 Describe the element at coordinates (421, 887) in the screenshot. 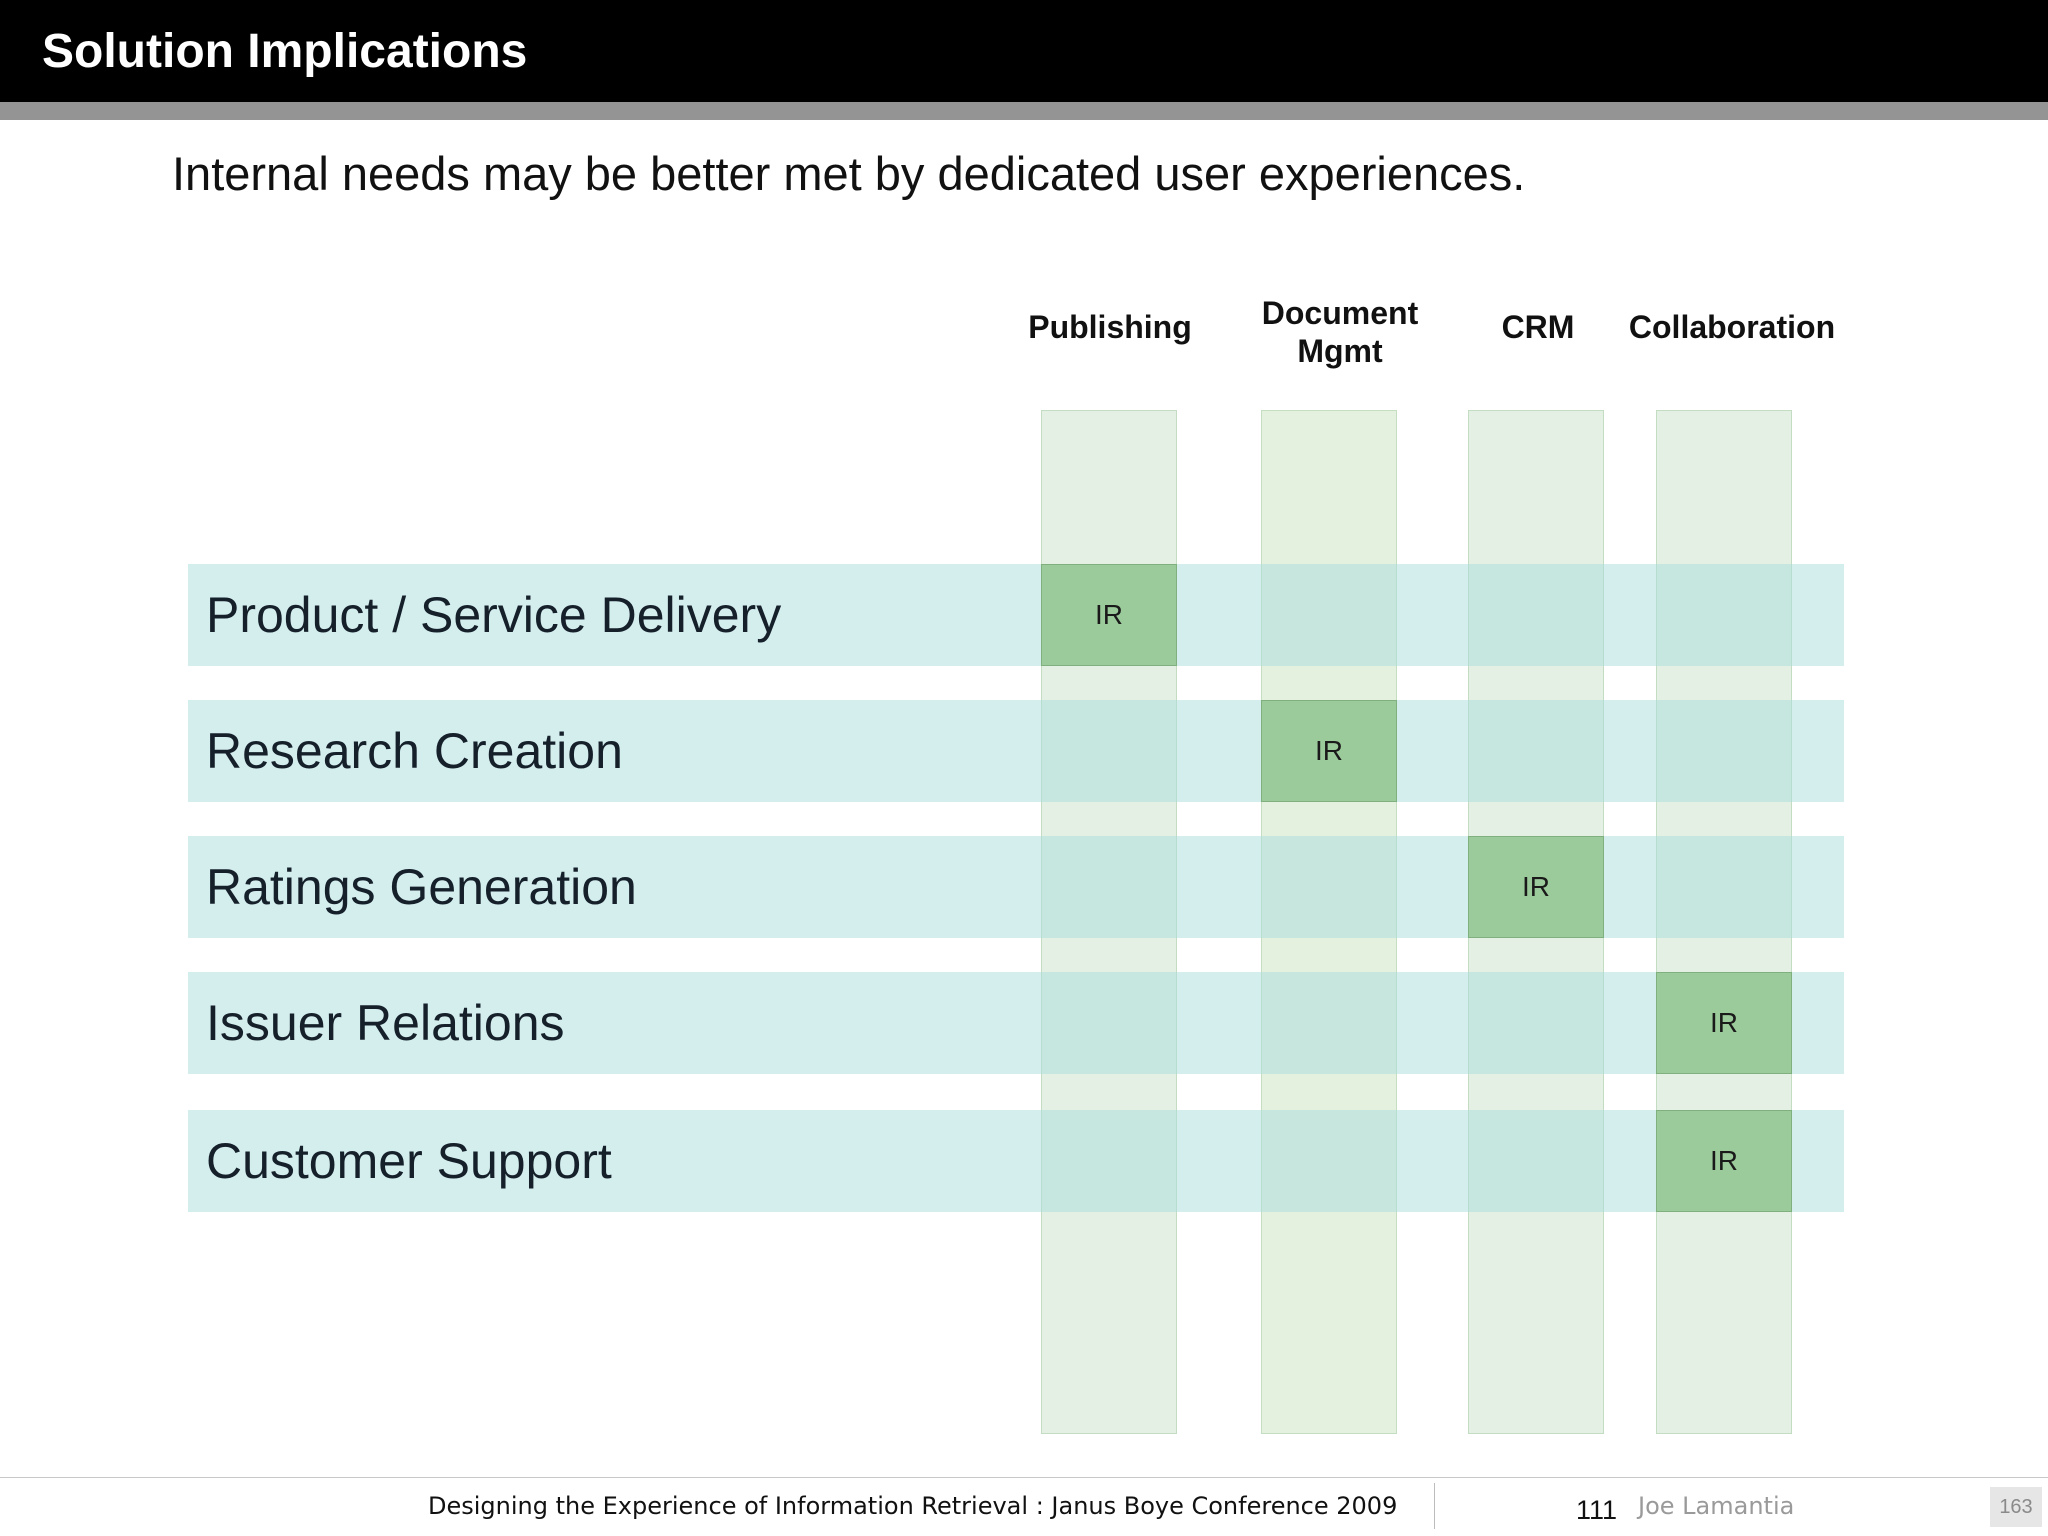

I see `row-label-ratings-generation: Ratings Generation` at that location.